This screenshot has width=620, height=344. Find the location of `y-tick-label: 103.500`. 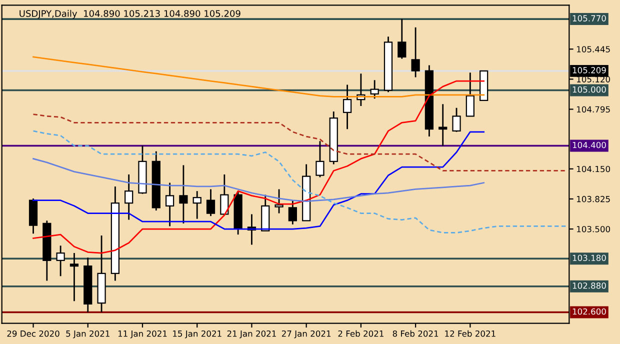

y-tick-label: 103.500 is located at coordinates (593, 229).